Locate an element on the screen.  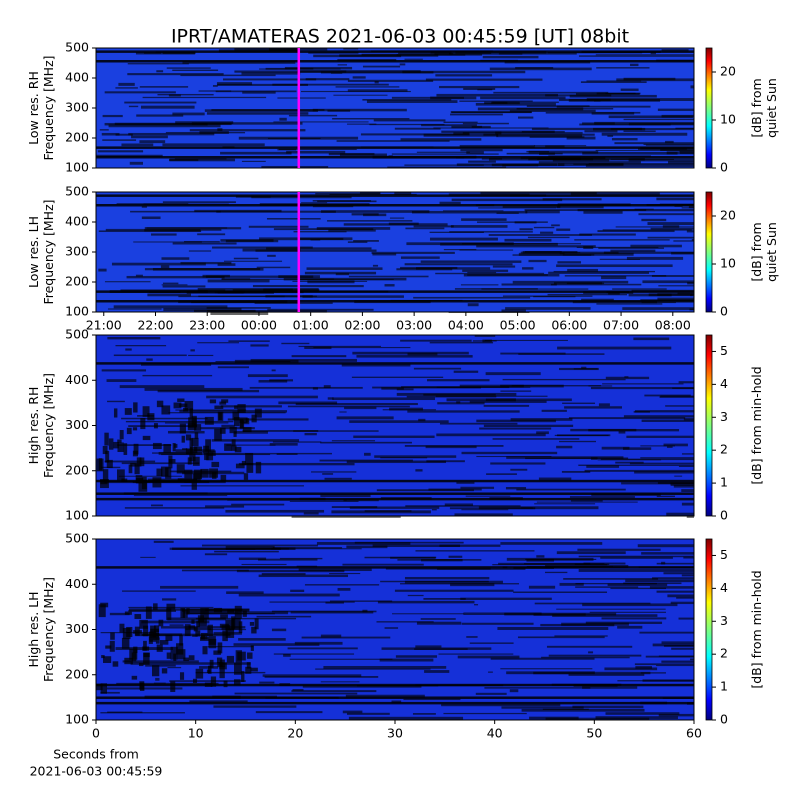
x-tick-label: 03:00 is located at coordinates (414, 325).